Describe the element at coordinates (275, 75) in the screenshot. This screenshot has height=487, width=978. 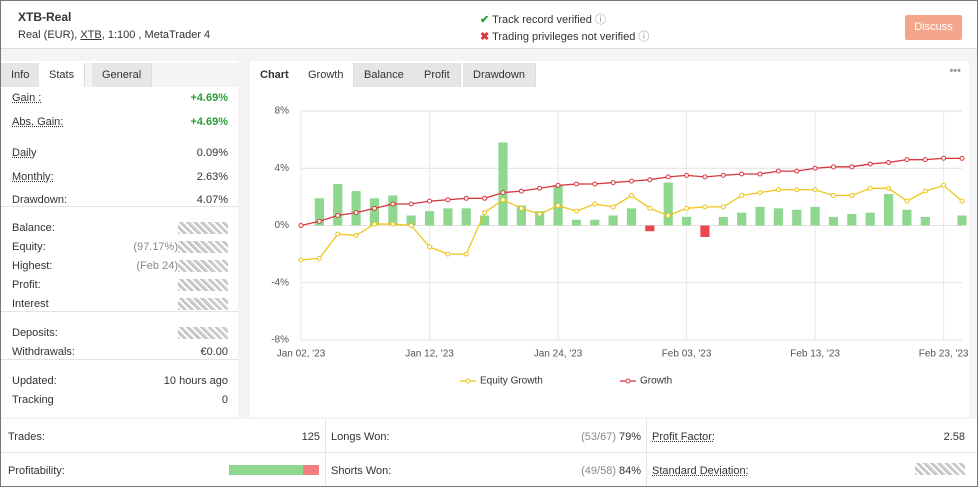
I see `tab: Chart` at that location.